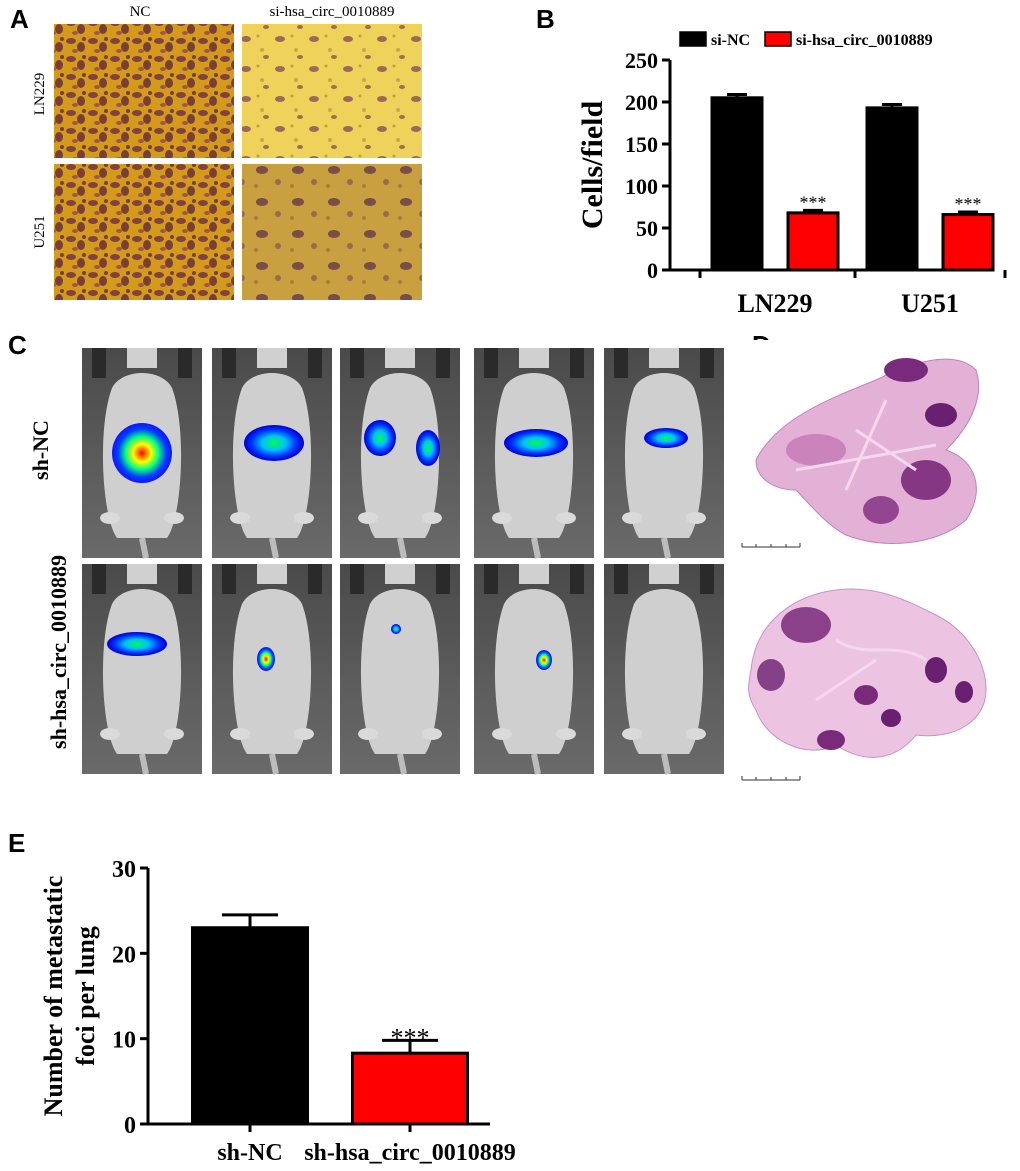 Image resolution: width=1020 pixels, height=1171 pixels. I want to click on scale-bar-shcirc, so click(771, 778).